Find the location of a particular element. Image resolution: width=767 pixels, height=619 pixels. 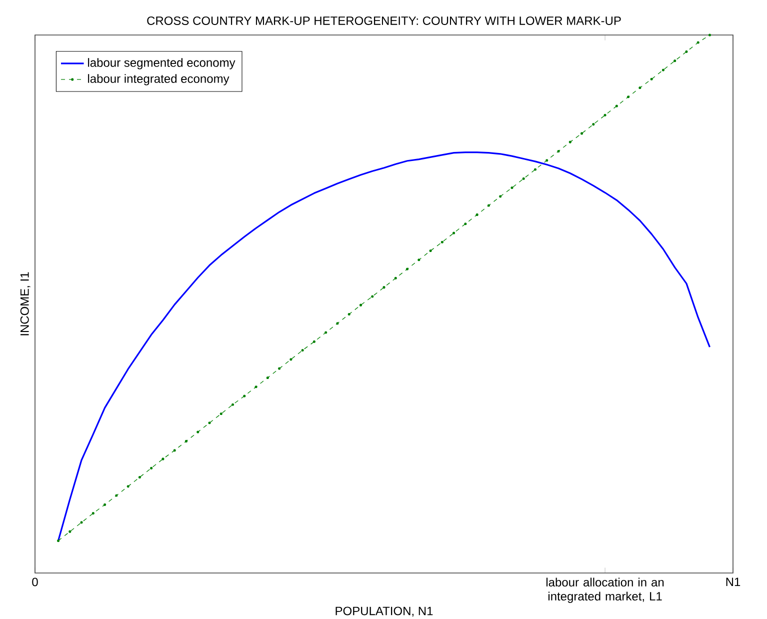

legend-label: labour segmented economy is located at coordinates (162, 64).